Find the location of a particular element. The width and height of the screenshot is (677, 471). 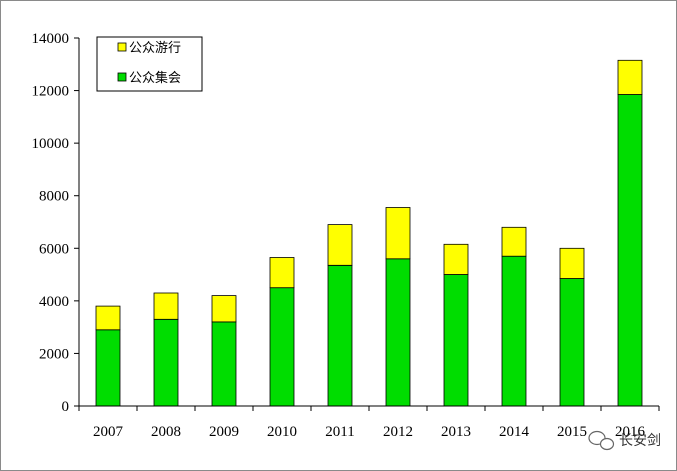

legend-label-assembly: 公众集会 is located at coordinates (155, 78).